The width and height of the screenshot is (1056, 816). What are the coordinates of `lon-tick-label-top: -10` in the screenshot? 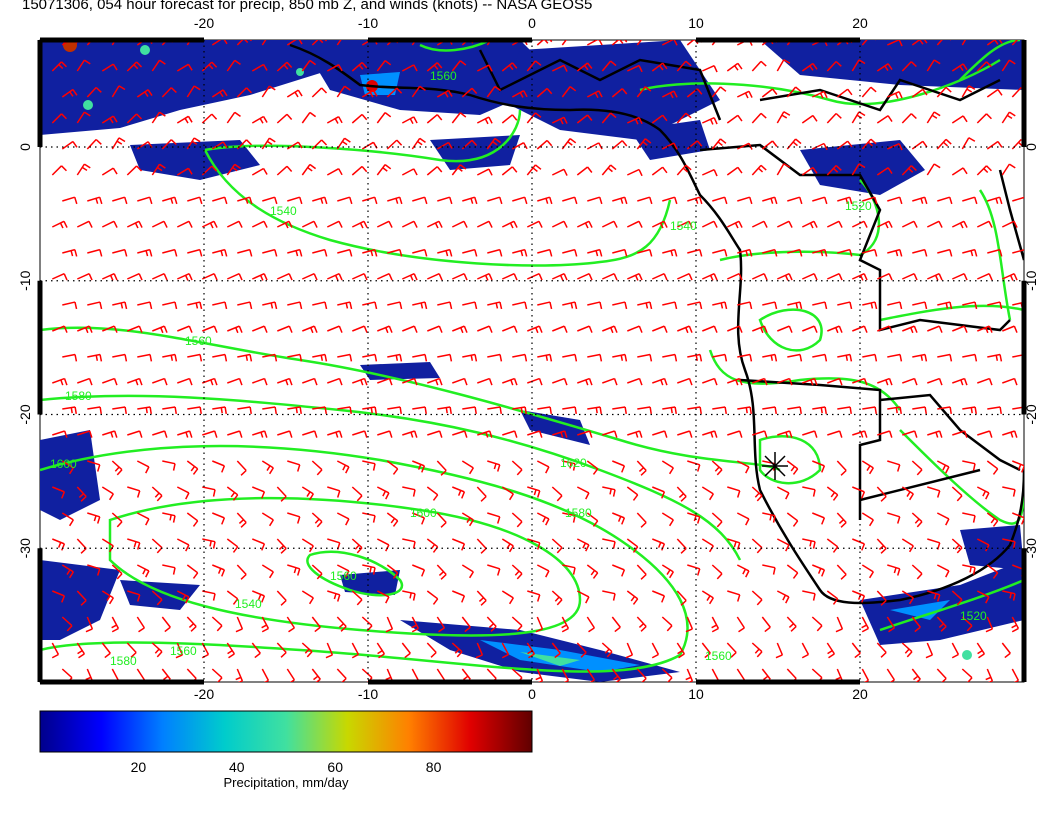 It's located at (368, 23).